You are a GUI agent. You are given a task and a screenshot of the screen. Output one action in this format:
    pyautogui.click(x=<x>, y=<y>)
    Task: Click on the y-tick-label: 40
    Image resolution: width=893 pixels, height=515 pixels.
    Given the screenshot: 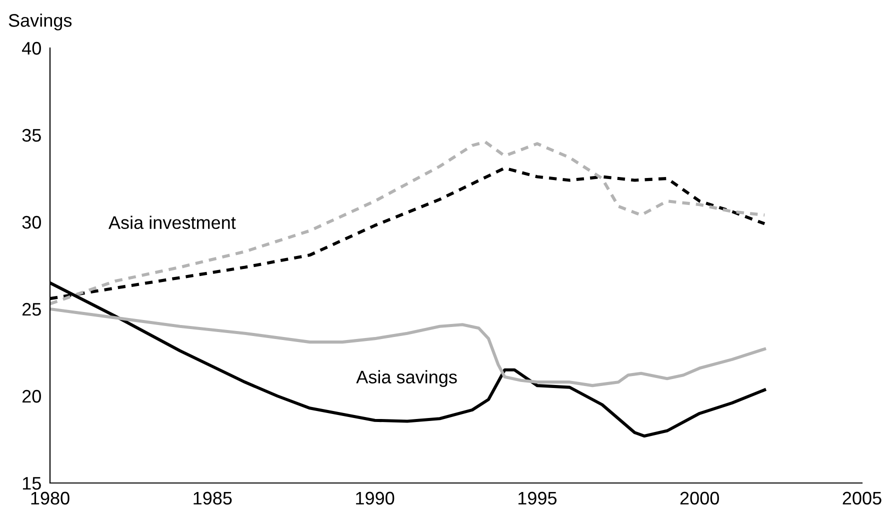 What is the action you would take?
    pyautogui.click(x=31, y=48)
    